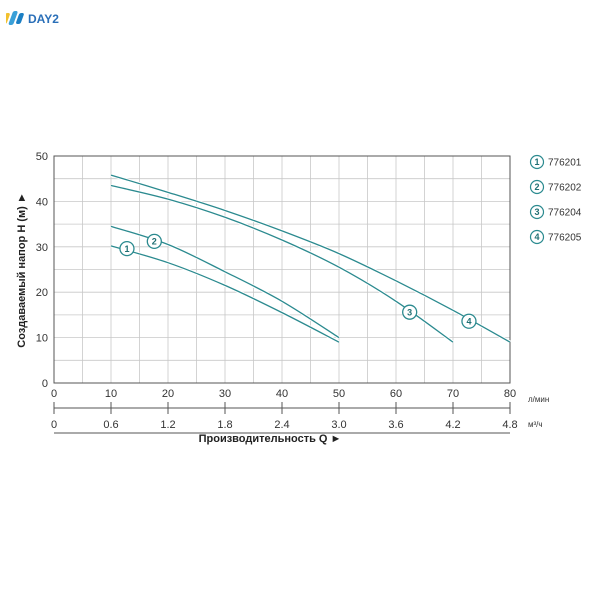 The width and height of the screenshot is (600, 600). I want to click on legend-label-1: 776201, so click(565, 163).